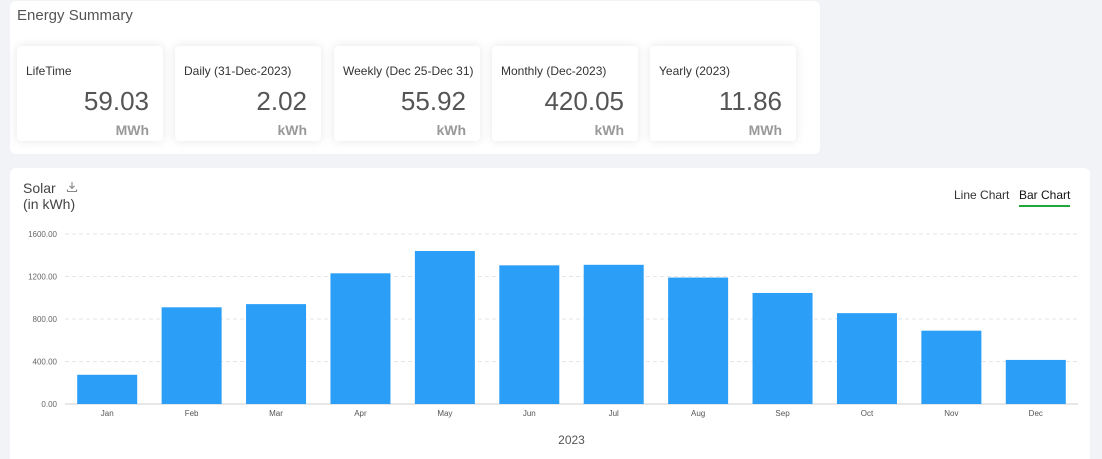 This screenshot has height=459, width=1102. Describe the element at coordinates (75, 15) in the screenshot. I see `energy-summary-title: Energy Summary` at that location.